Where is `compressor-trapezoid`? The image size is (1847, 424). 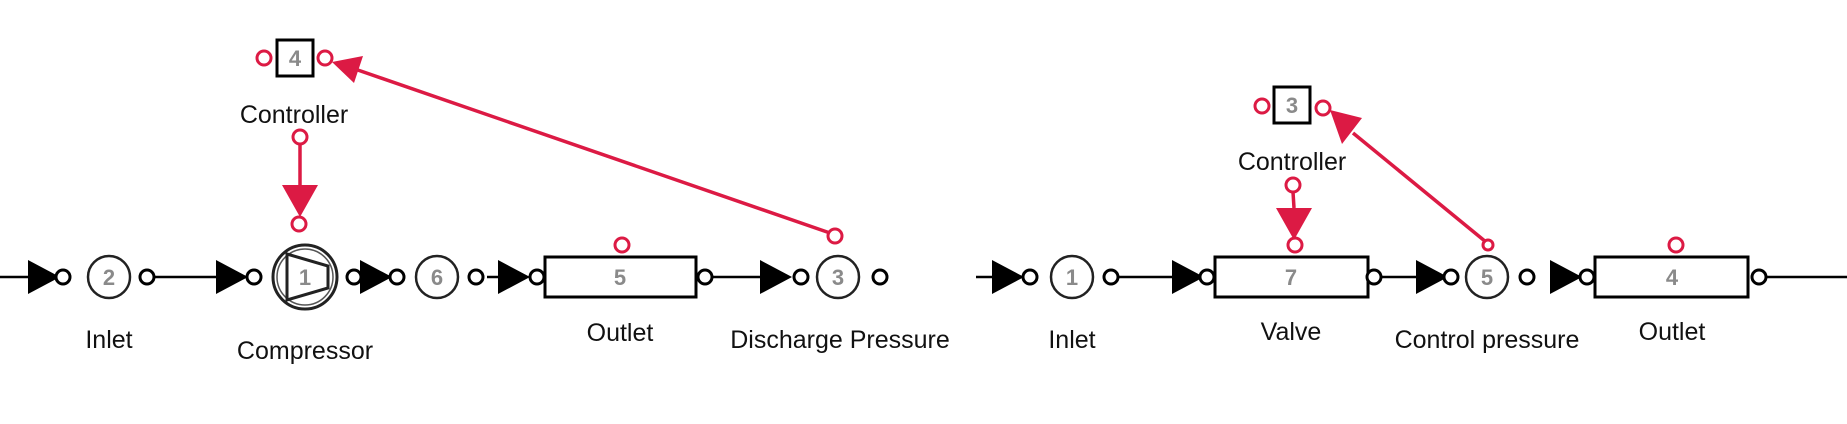
compressor-trapezoid is located at coordinates (307, 277).